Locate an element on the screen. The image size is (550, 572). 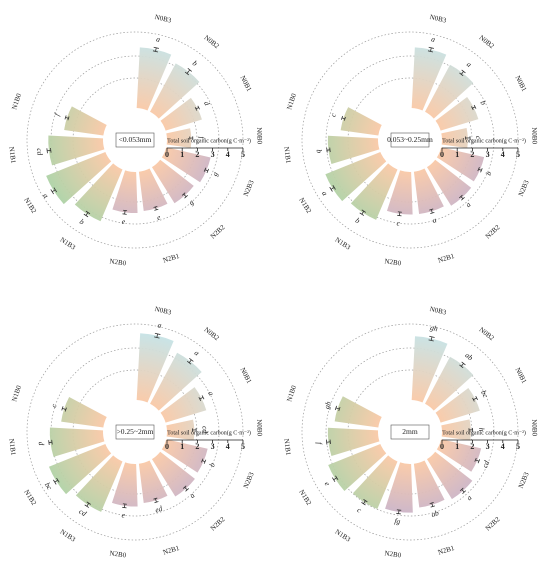
size-class-label: 0.053~0.25mm is located at coordinates (410, 140).